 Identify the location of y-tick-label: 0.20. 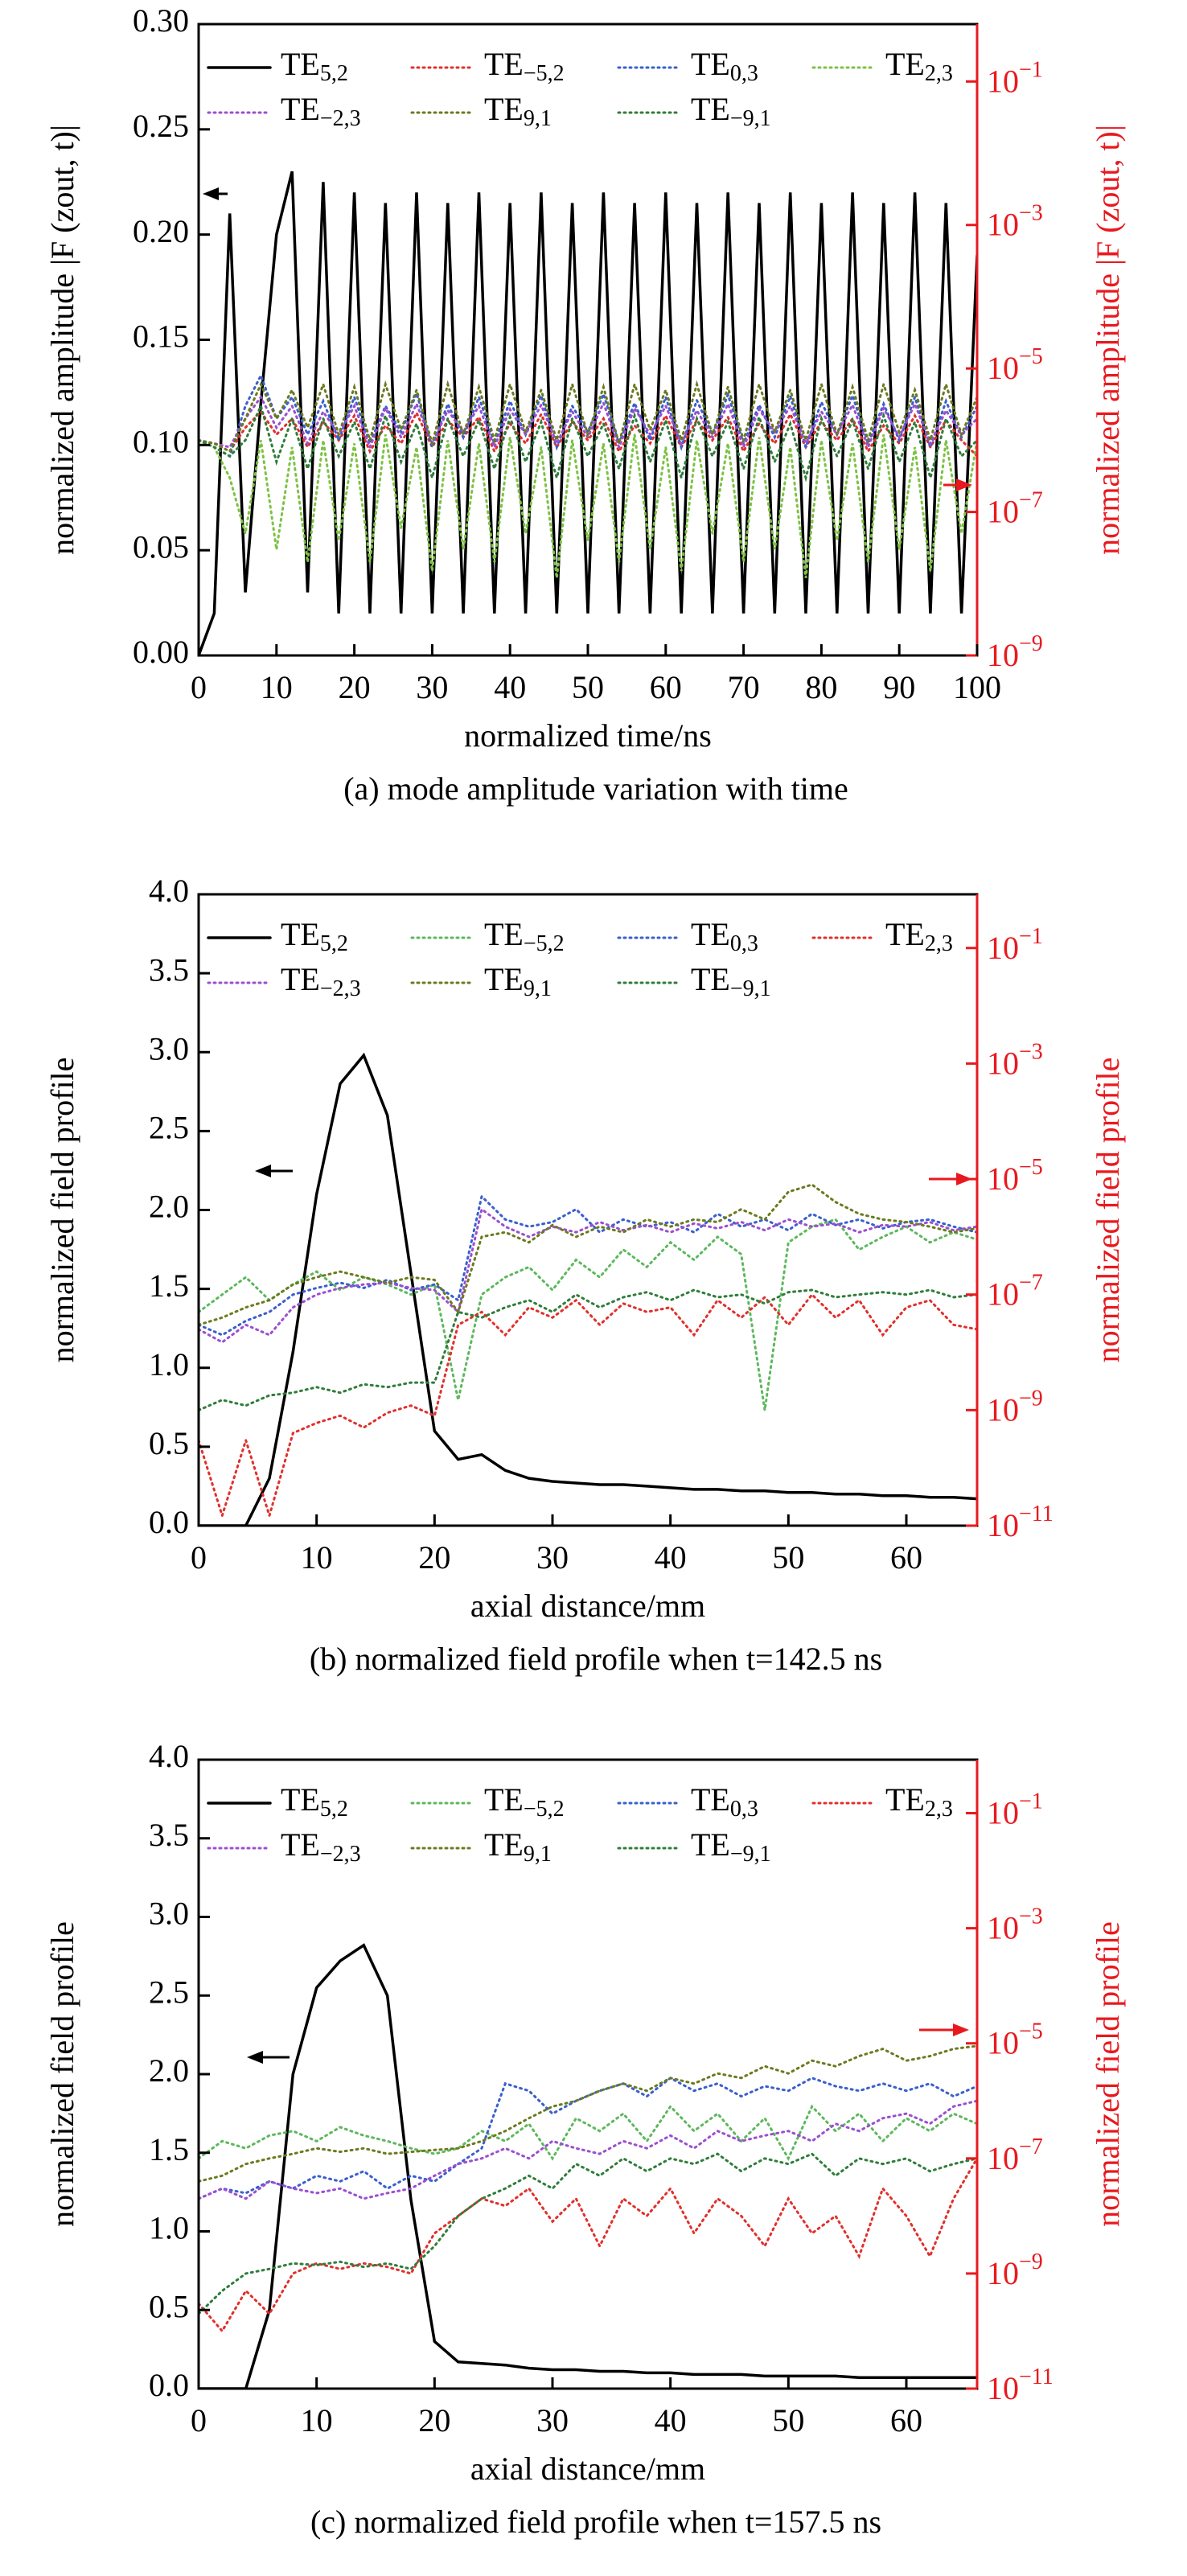
(161, 231).